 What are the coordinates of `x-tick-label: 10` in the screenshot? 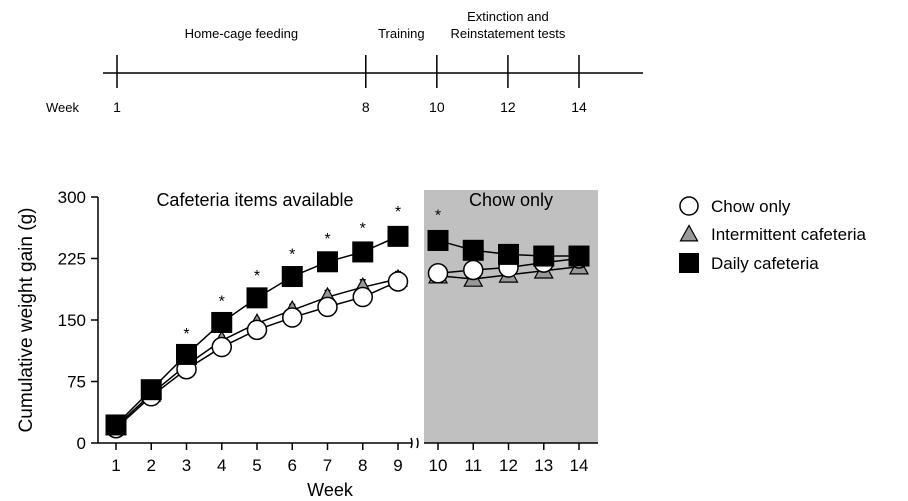 It's located at (438, 465).